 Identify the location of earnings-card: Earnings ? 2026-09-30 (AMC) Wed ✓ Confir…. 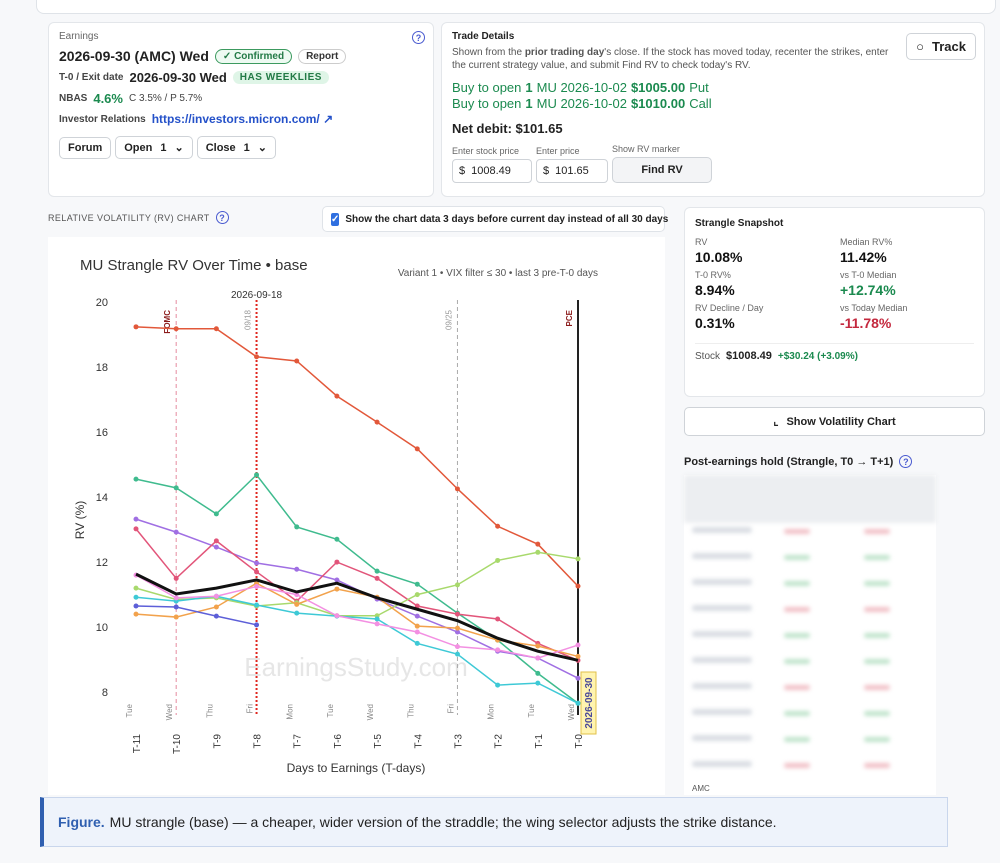
(241, 109).